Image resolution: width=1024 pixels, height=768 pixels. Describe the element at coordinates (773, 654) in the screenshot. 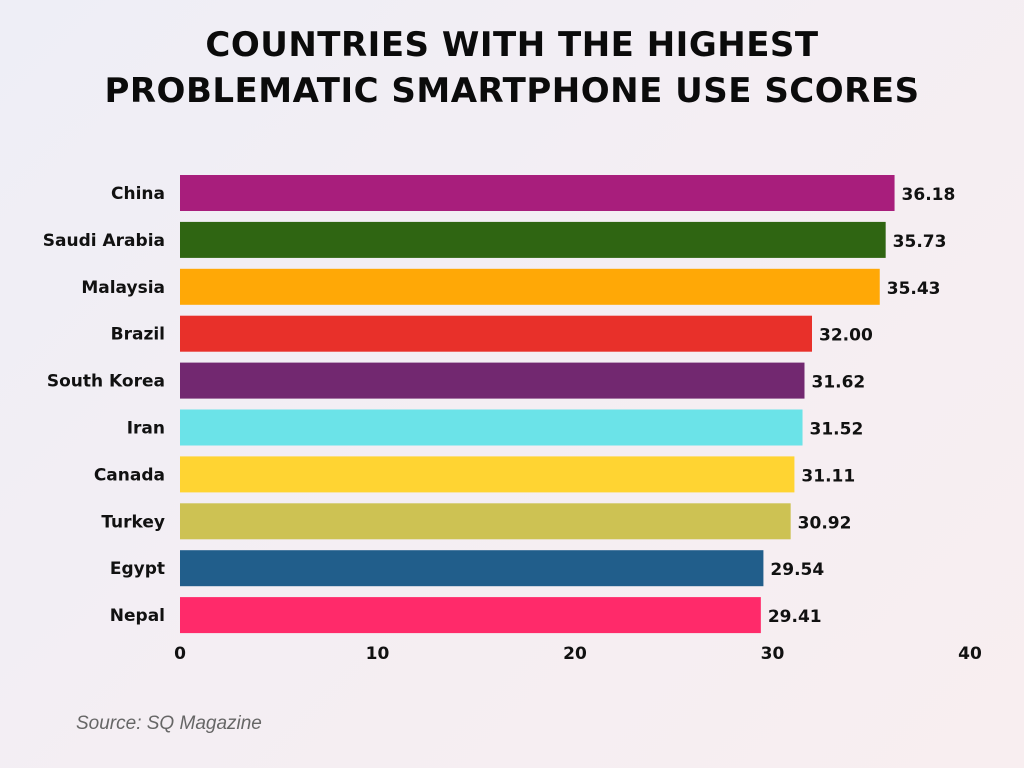

I see `x-tick-label: 30` at that location.